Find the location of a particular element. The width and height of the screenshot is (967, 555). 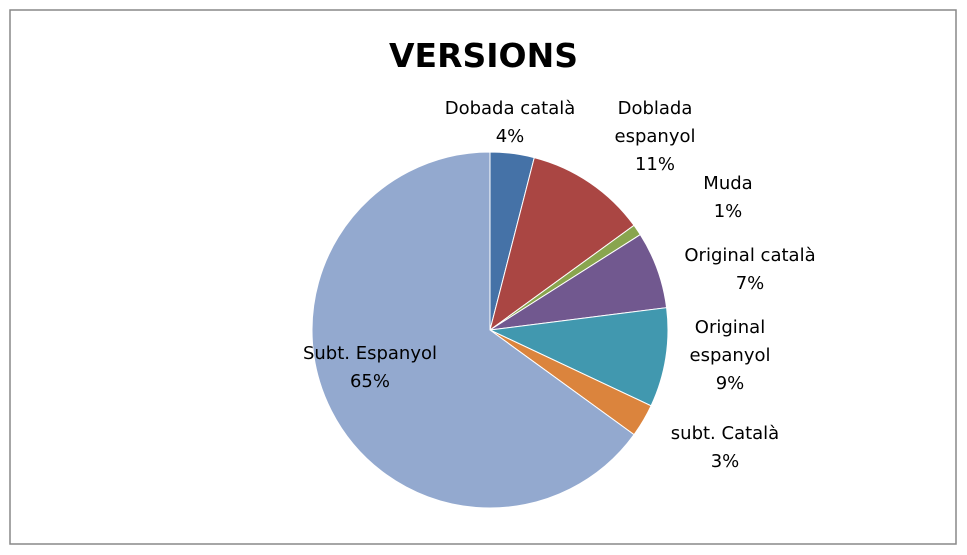

slice-label: Muda is located at coordinates (728, 183).